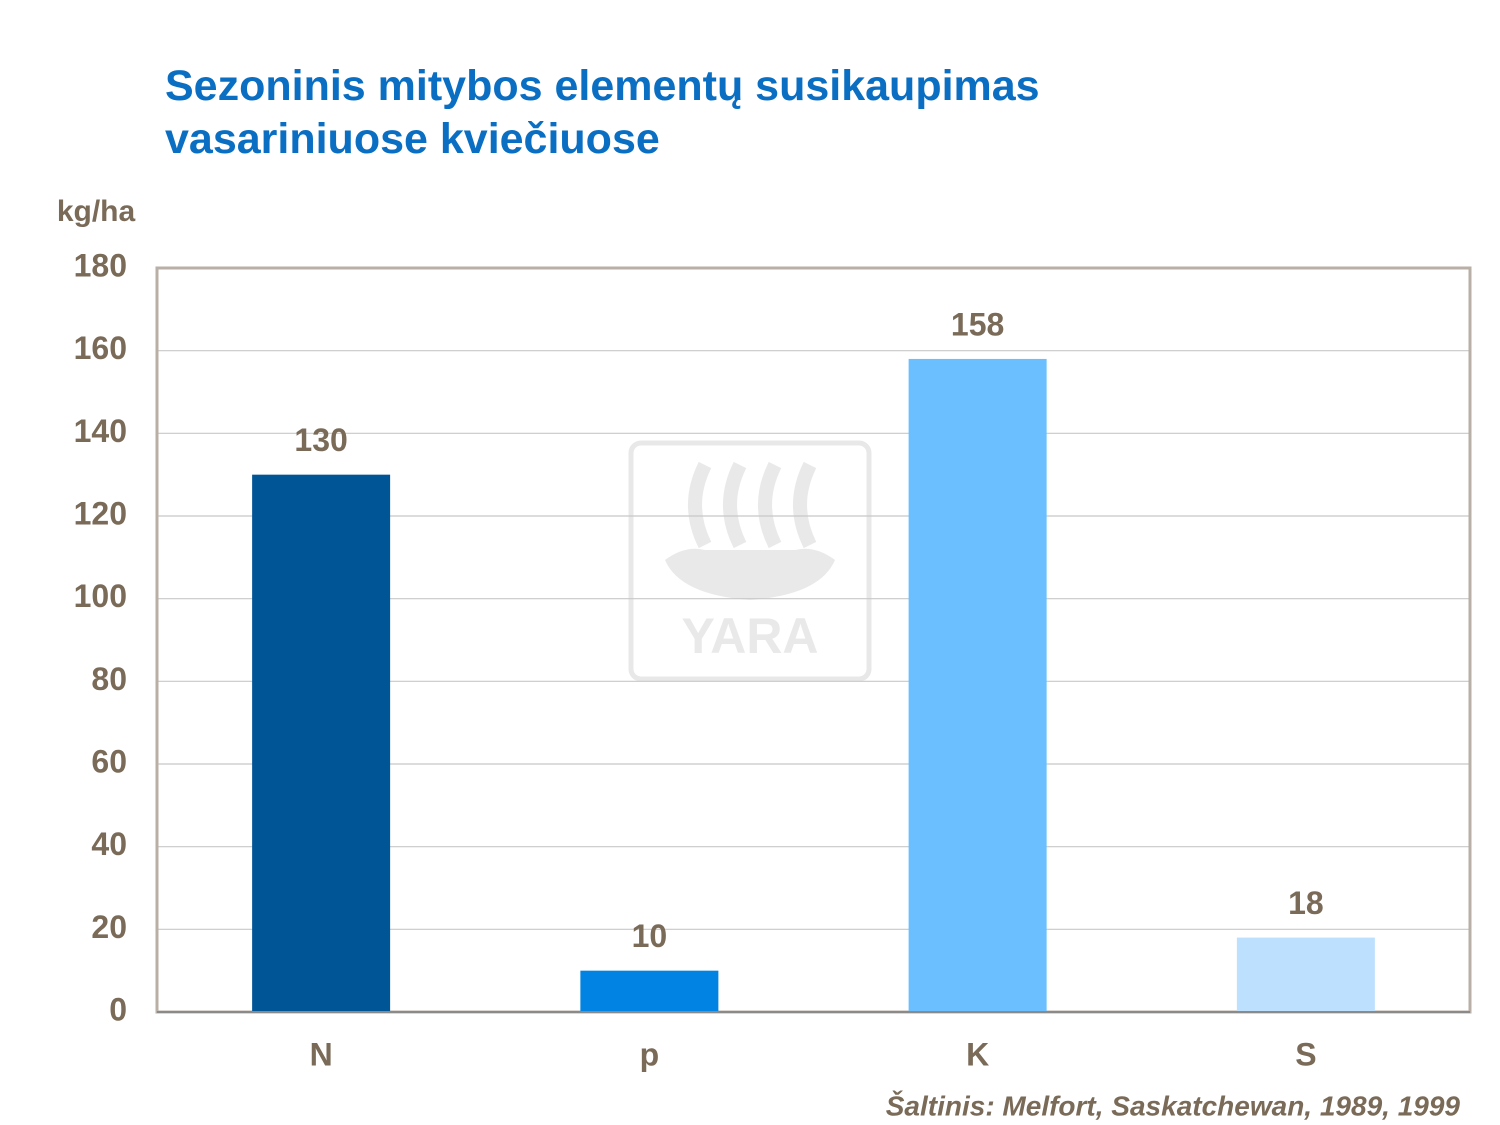  What do you see at coordinates (749, 636) in the screenshot?
I see `watermark-text: YARA` at bounding box center [749, 636].